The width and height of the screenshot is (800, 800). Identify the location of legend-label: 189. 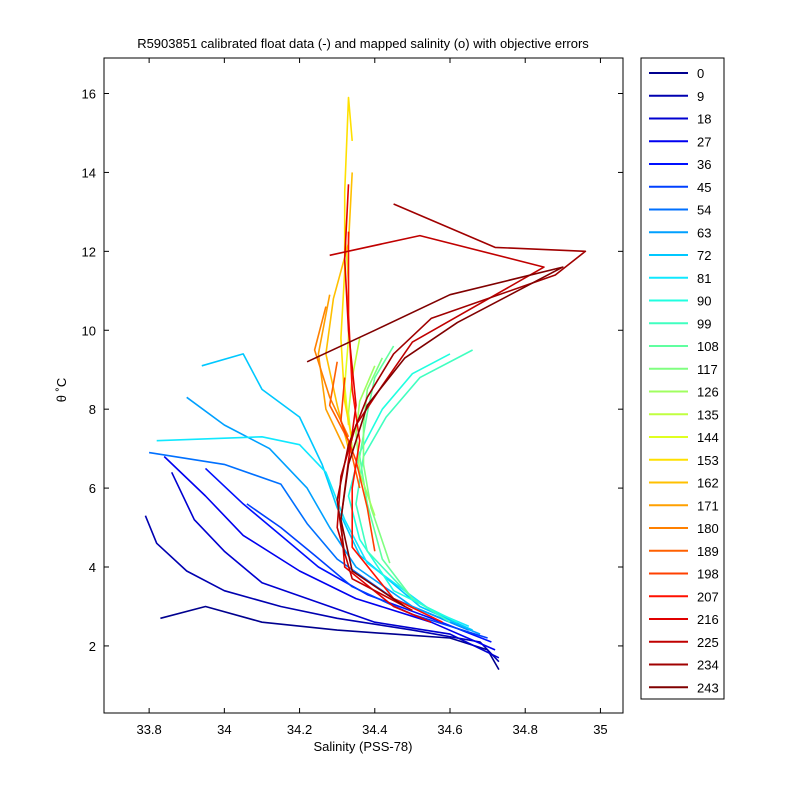
(708, 551).